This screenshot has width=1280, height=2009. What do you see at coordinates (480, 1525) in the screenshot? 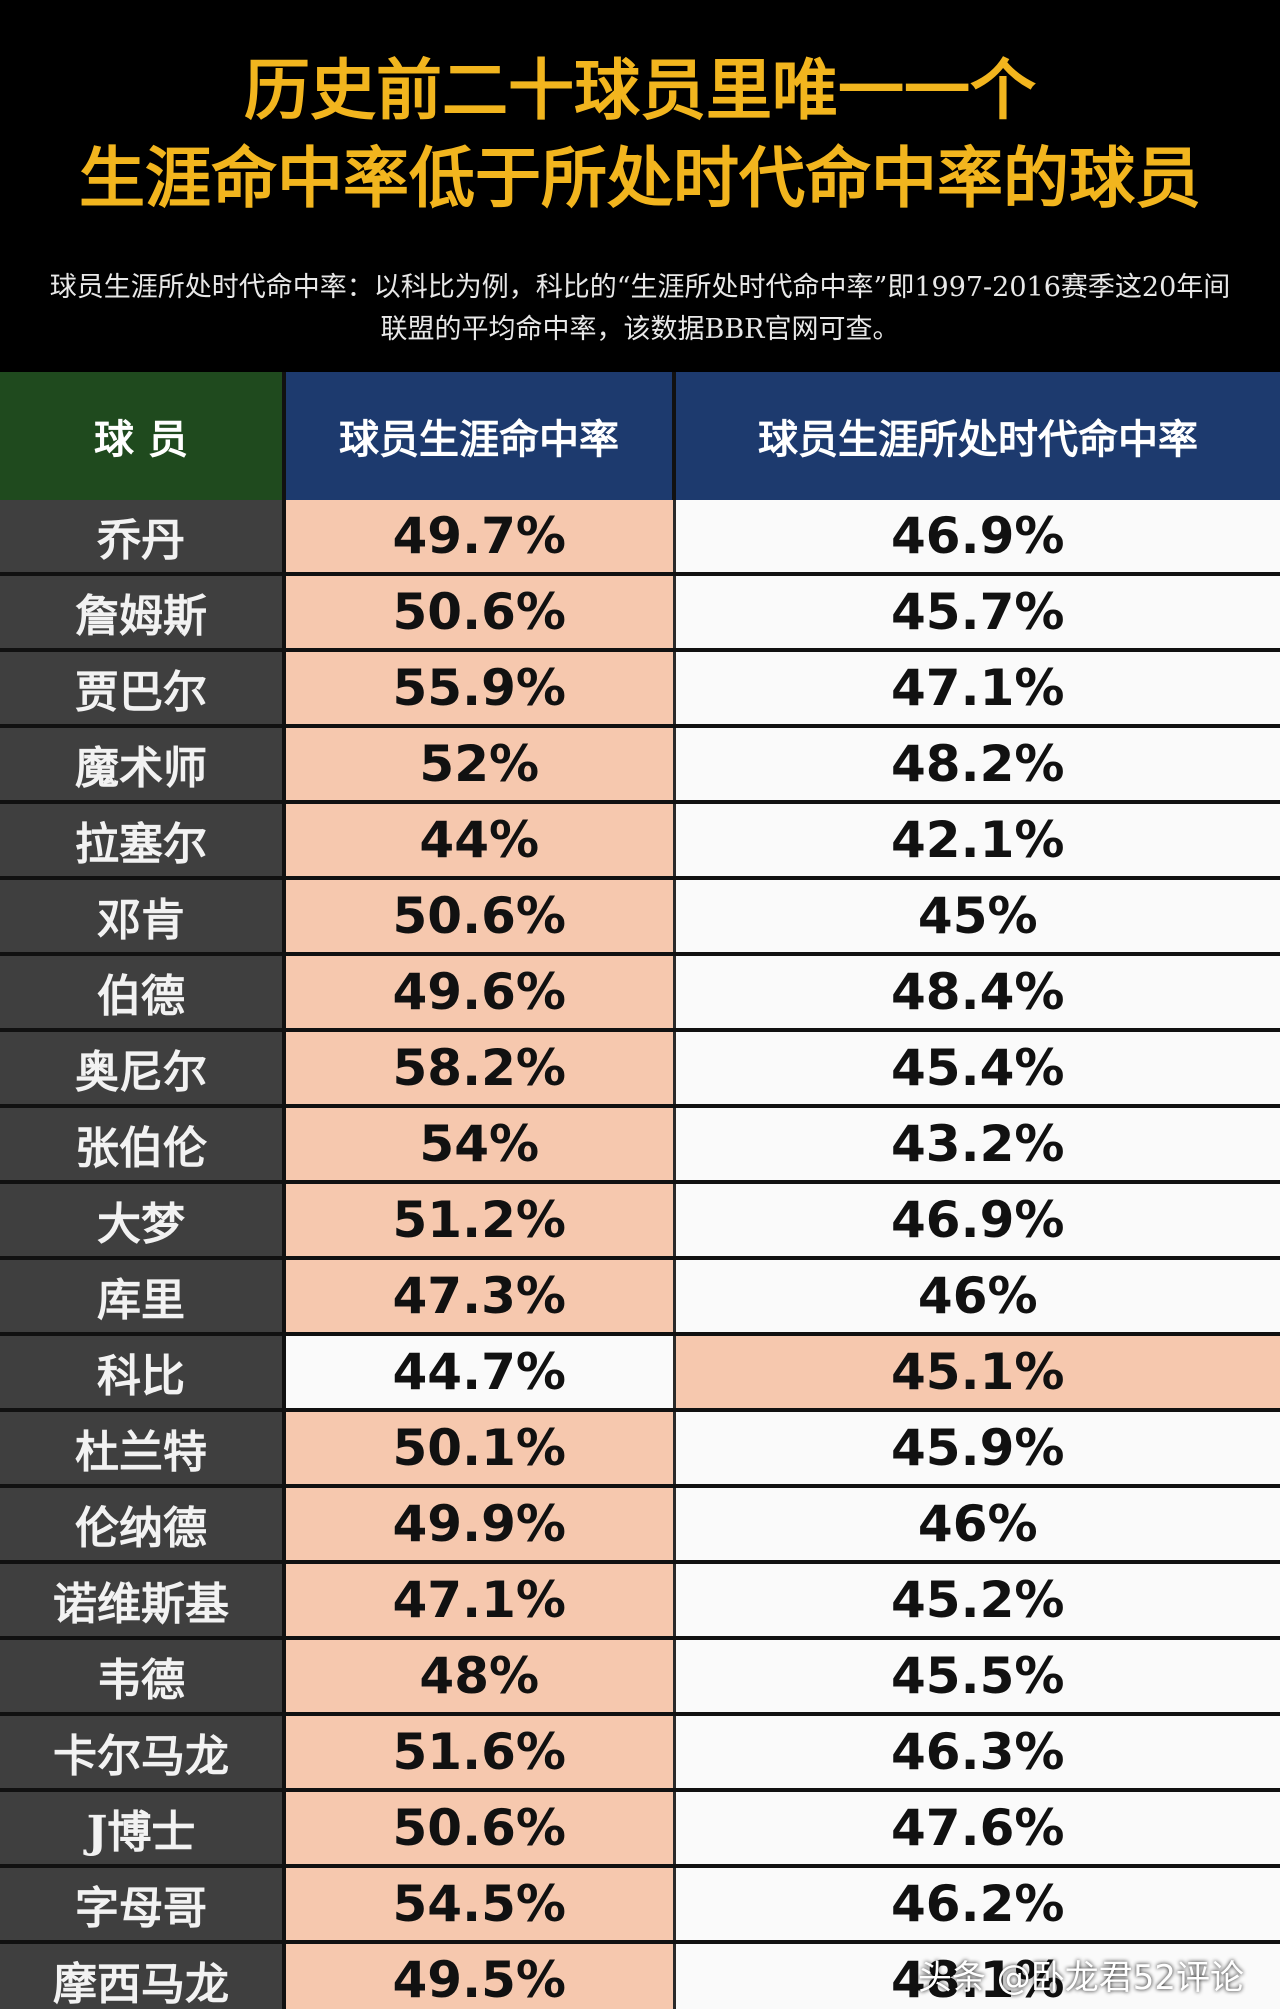
I see `career-fg-cell: 49.9%` at bounding box center [480, 1525].